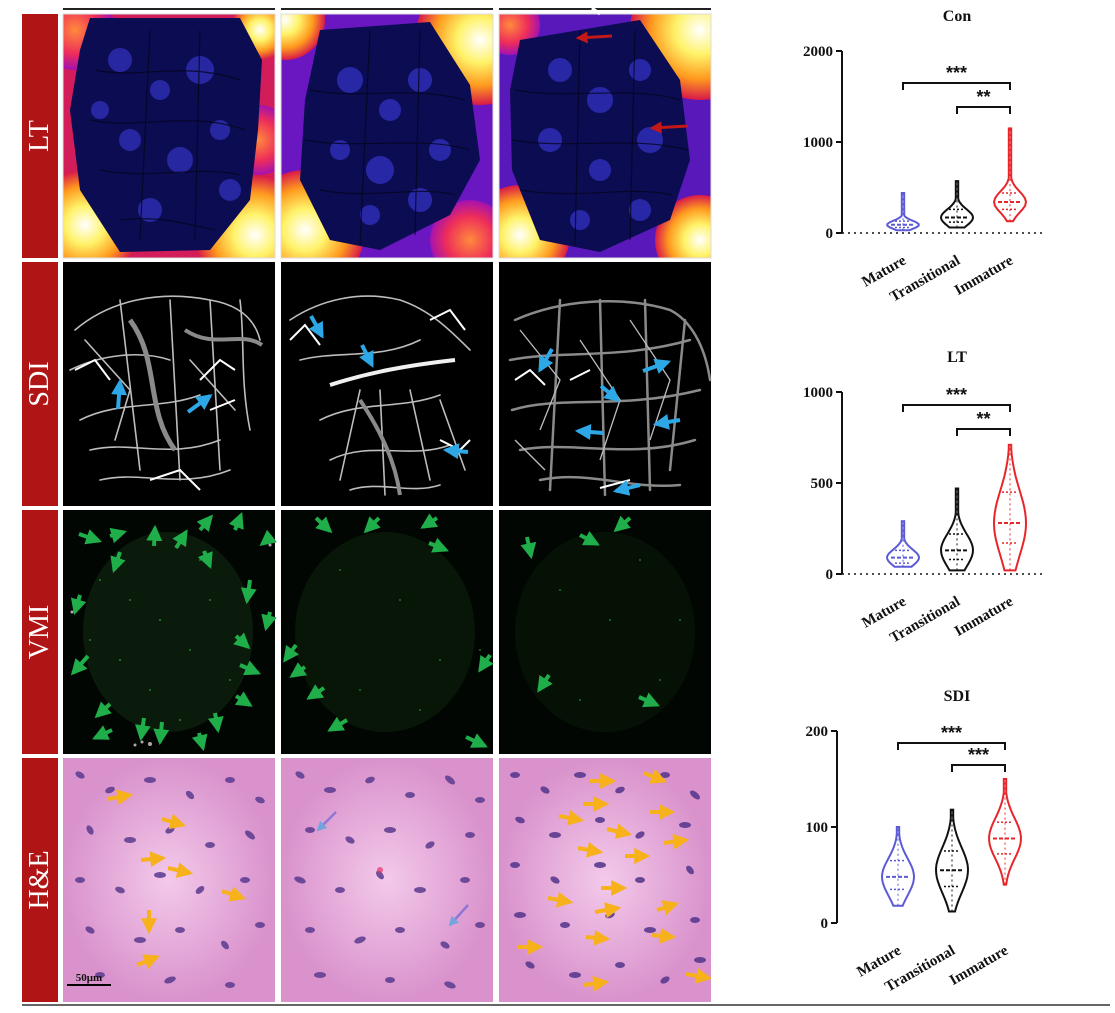 The height and width of the screenshot is (1013, 1115). What do you see at coordinates (387, 136) in the screenshot?
I see `lt-panel-transitional` at bounding box center [387, 136].